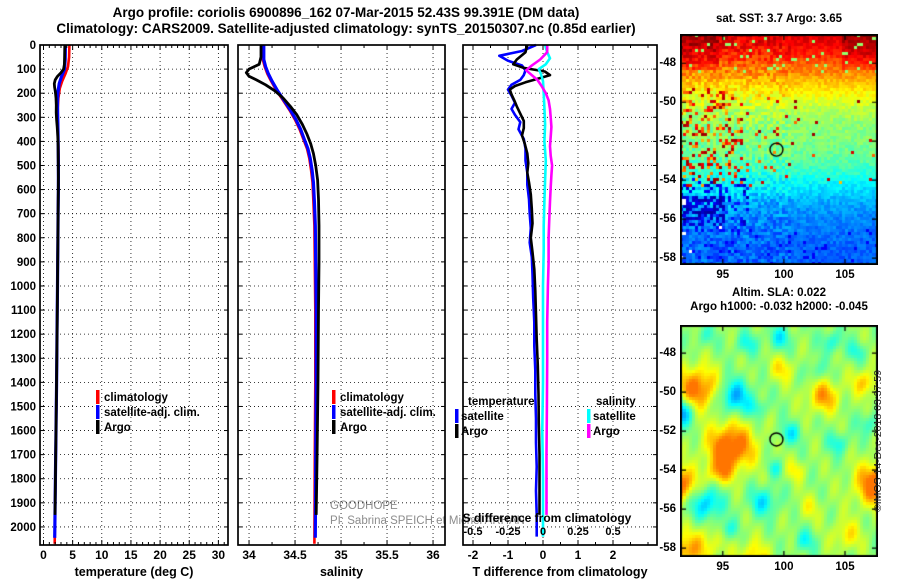 The width and height of the screenshot is (900, 580). I want to click on profile-series-s-diff-satellite, so click(544, 290).